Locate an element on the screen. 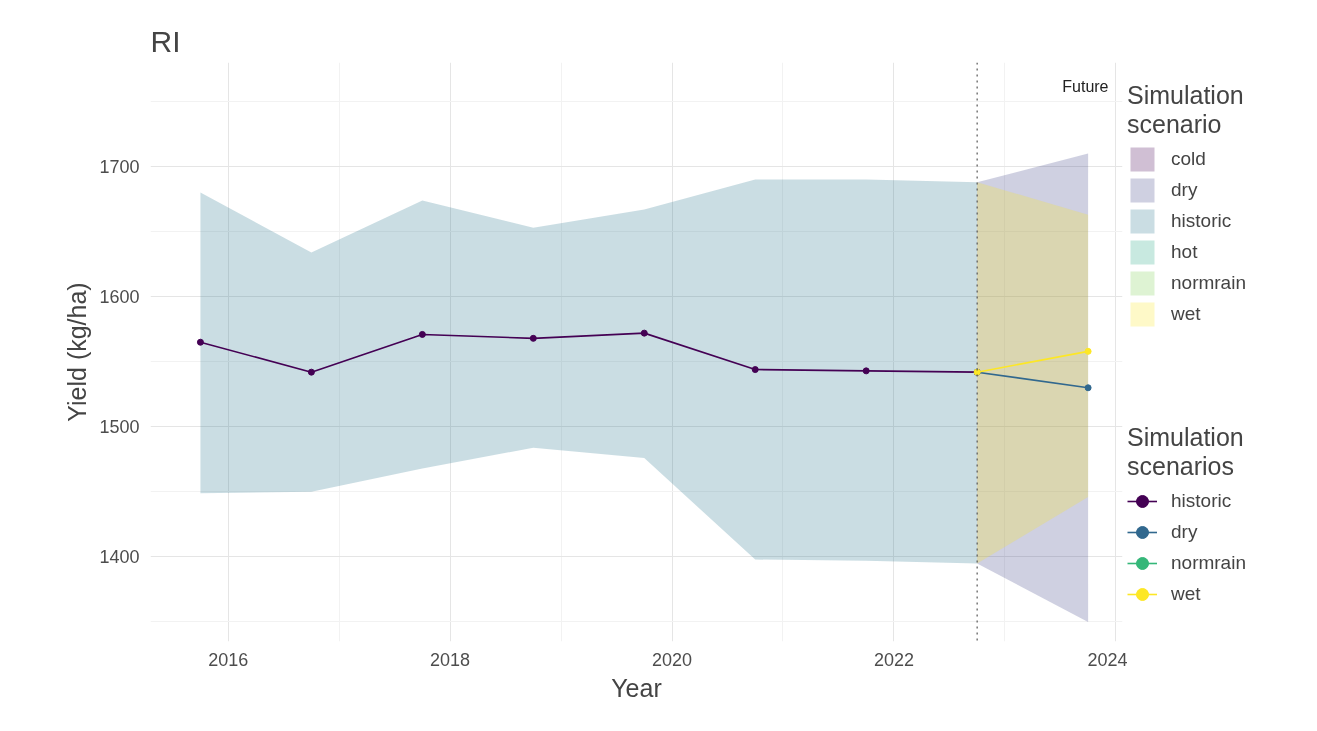 The height and width of the screenshot is (731, 1317). x-tick-label: 2016 is located at coordinates (228, 659).